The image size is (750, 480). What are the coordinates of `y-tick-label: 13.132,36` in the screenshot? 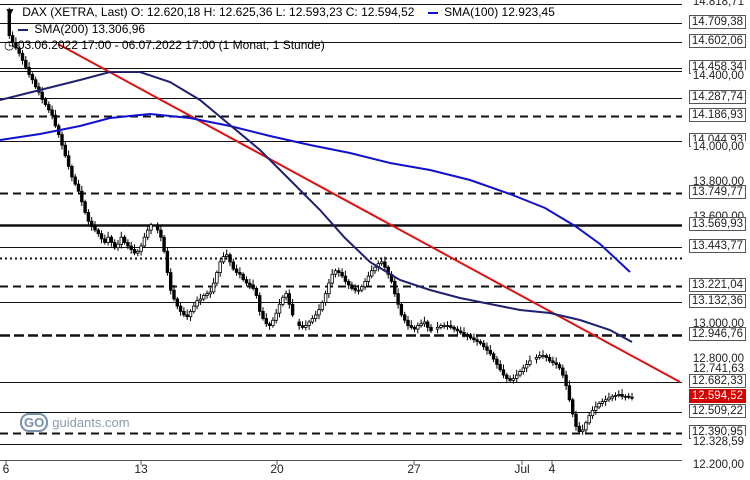 It's located at (717, 301).